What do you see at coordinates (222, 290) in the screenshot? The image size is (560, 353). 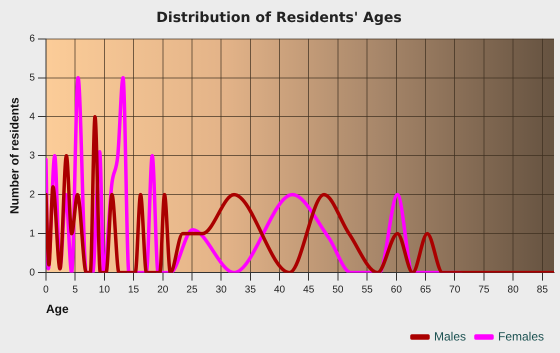 I see `x-tick-label: 30` at bounding box center [222, 290].